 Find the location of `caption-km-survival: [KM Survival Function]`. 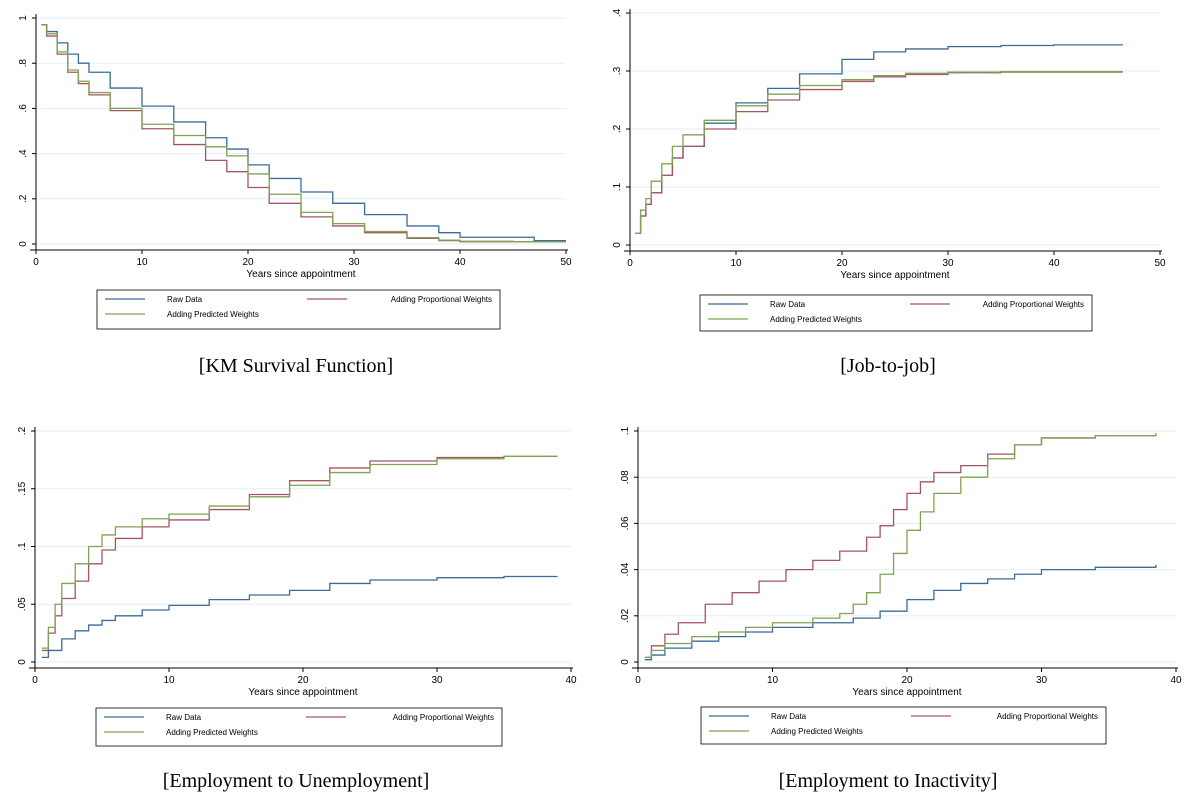

caption-km-survival: [KM Survival Function] is located at coordinates (296, 366).